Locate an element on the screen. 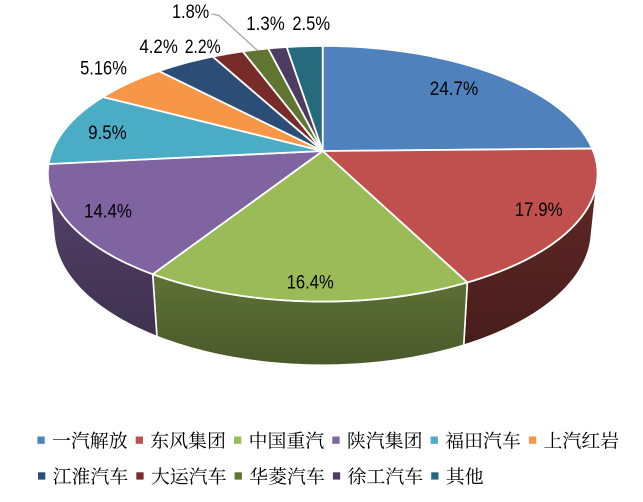  svg-text: 14.4% is located at coordinates (108, 212).